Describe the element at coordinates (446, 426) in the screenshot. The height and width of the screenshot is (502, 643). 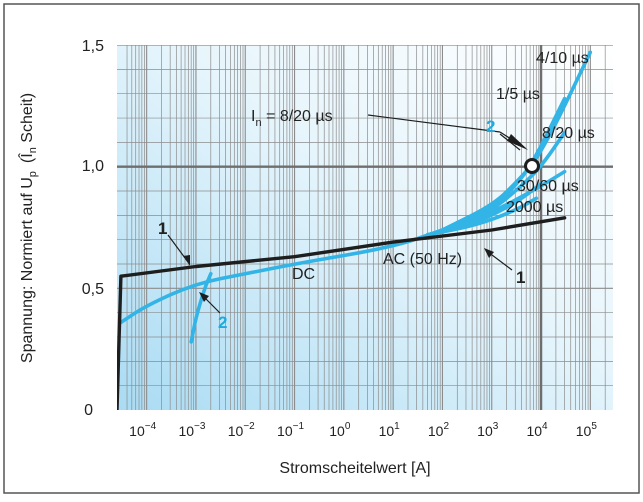
I see `x-tick-exponent: 2` at that location.